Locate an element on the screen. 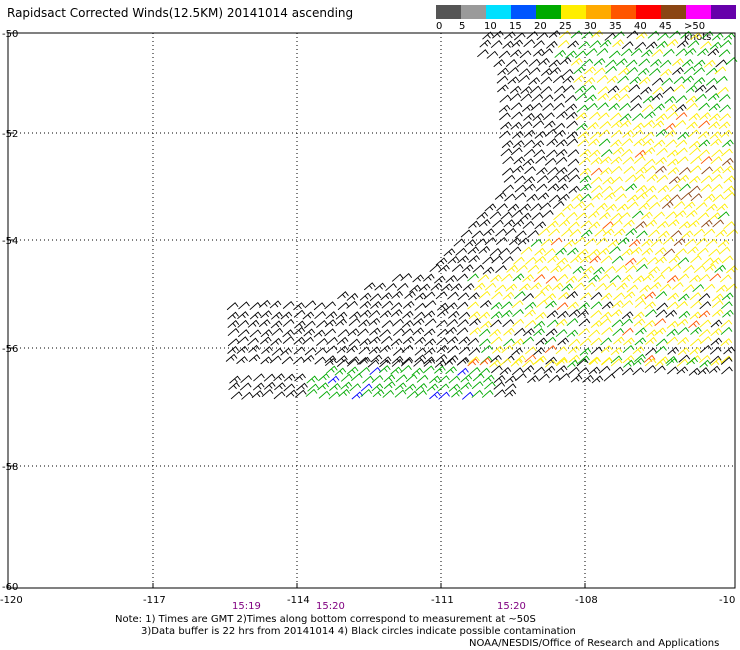 This screenshot has height=650, width=740. lat-label: -56 is located at coordinates (10, 349).